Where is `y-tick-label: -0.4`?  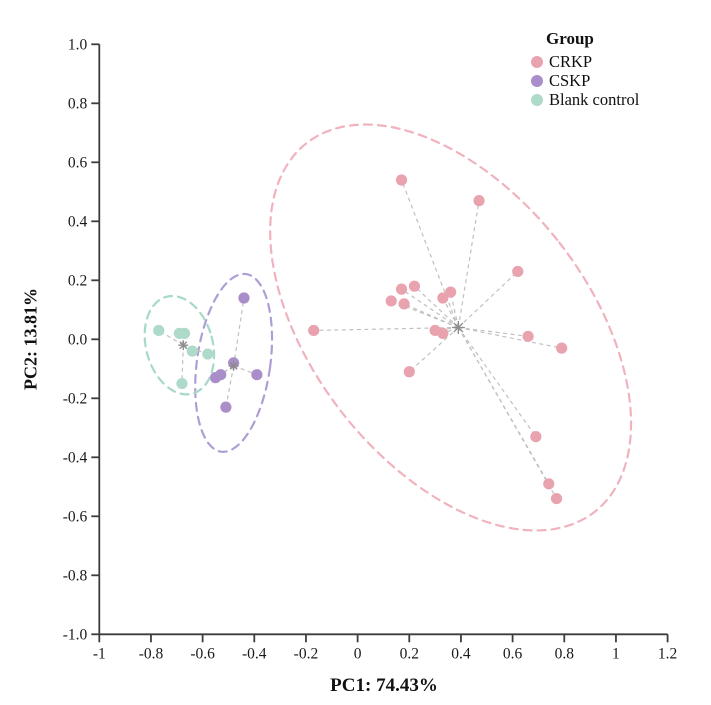
y-tick-label: -0.4 is located at coordinates (75, 457).